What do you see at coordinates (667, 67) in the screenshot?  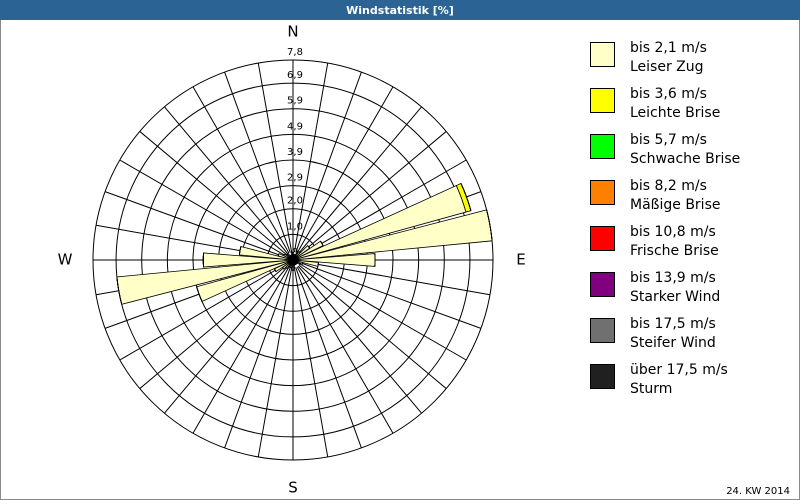 I see `legend-description: Leiser Zug` at bounding box center [667, 67].